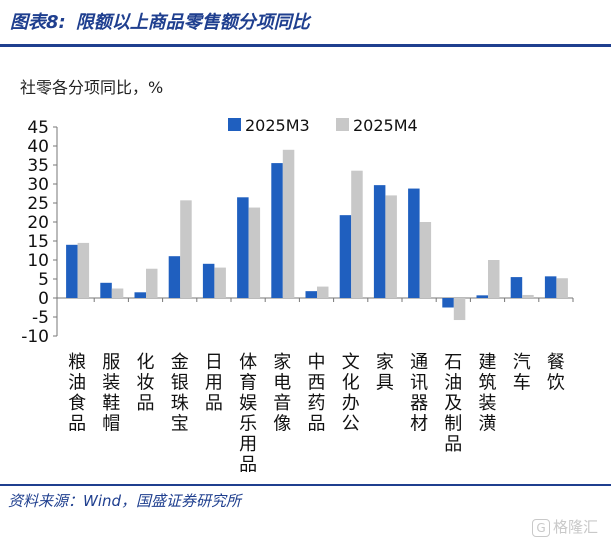 The height and width of the screenshot is (544, 611). What do you see at coordinates (38, 261) in the screenshot?
I see `y-tick-label: 10` at bounding box center [38, 261].